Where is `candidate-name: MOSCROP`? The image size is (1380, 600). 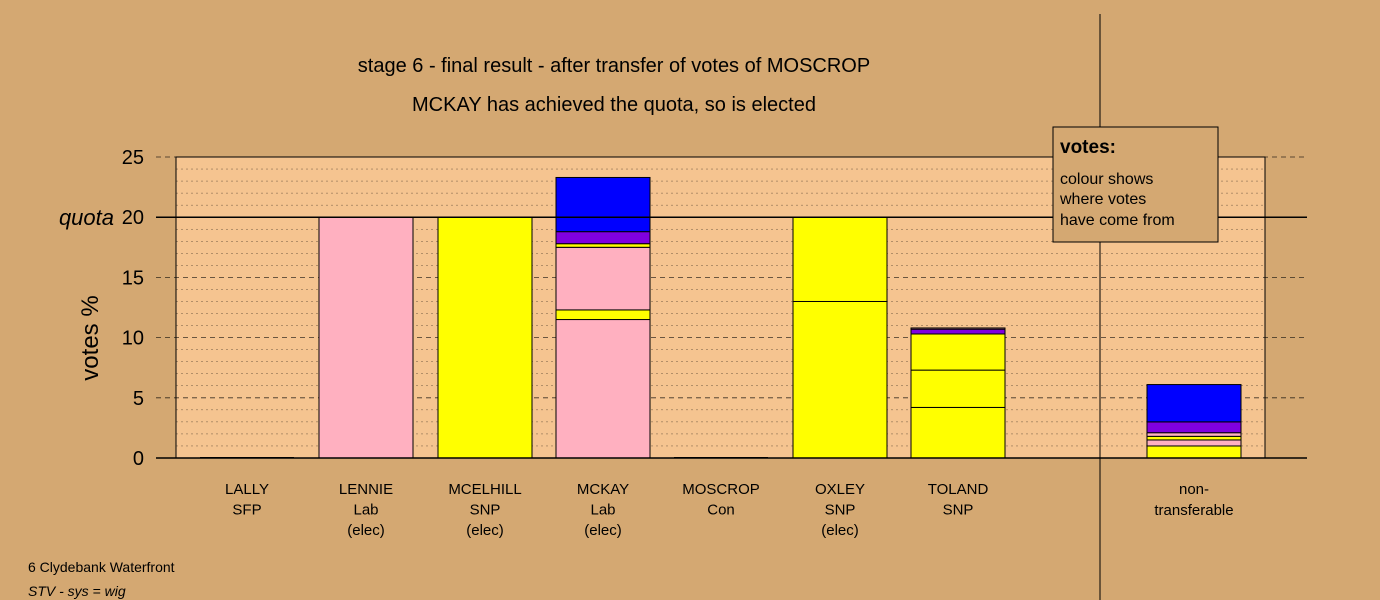 candidate-name: MOSCROP is located at coordinates (721, 489).